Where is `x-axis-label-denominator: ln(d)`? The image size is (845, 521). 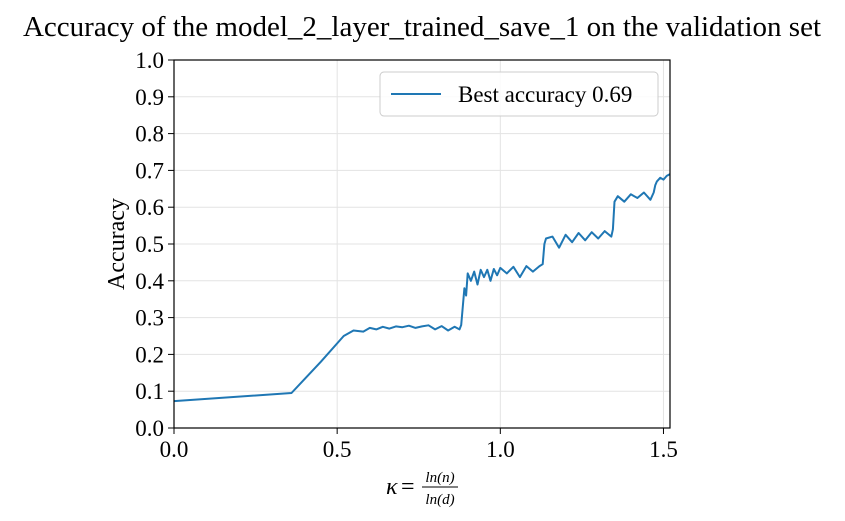
x-axis-label-denominator: ln(d) is located at coordinates (439, 500).